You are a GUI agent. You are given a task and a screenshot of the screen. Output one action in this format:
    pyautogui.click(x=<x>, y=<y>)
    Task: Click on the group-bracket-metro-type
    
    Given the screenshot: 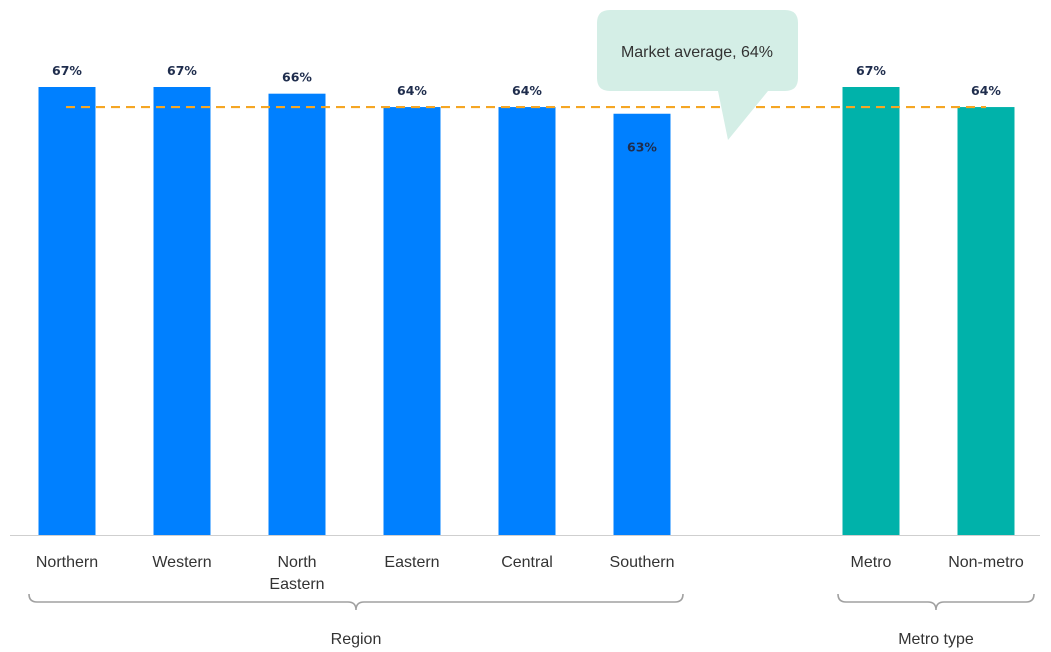 What is the action you would take?
    pyautogui.click(x=936, y=602)
    